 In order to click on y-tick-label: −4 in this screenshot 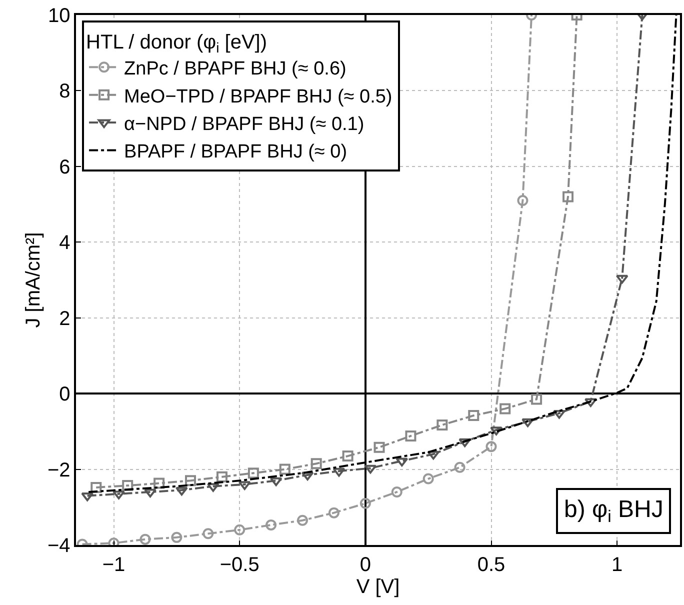, I will do `click(58, 546)`.